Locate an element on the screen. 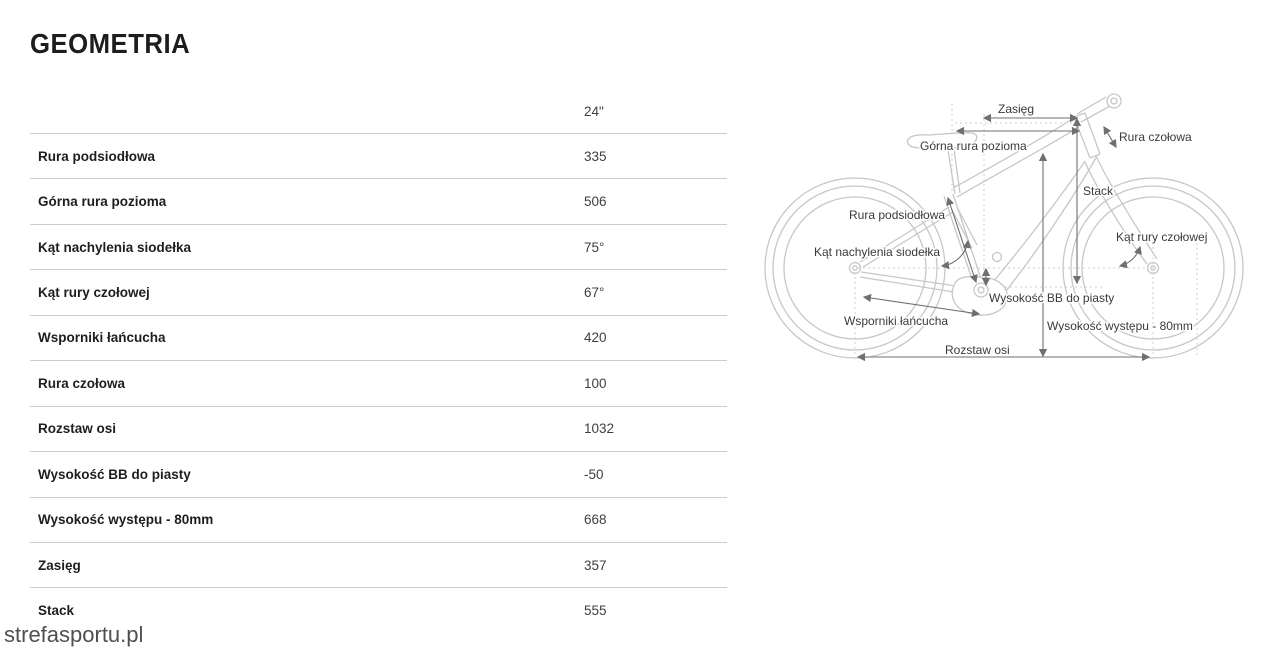 Image resolution: width=1279 pixels, height=649 pixels. geometry-table-header: 24" is located at coordinates (378, 111).